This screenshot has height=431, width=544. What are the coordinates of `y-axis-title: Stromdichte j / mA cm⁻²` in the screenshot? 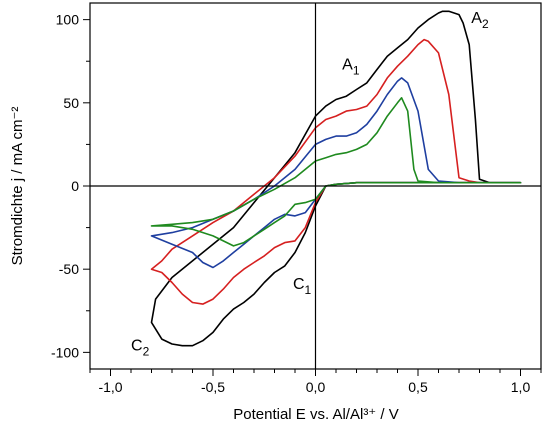 It's located at (17, 186).